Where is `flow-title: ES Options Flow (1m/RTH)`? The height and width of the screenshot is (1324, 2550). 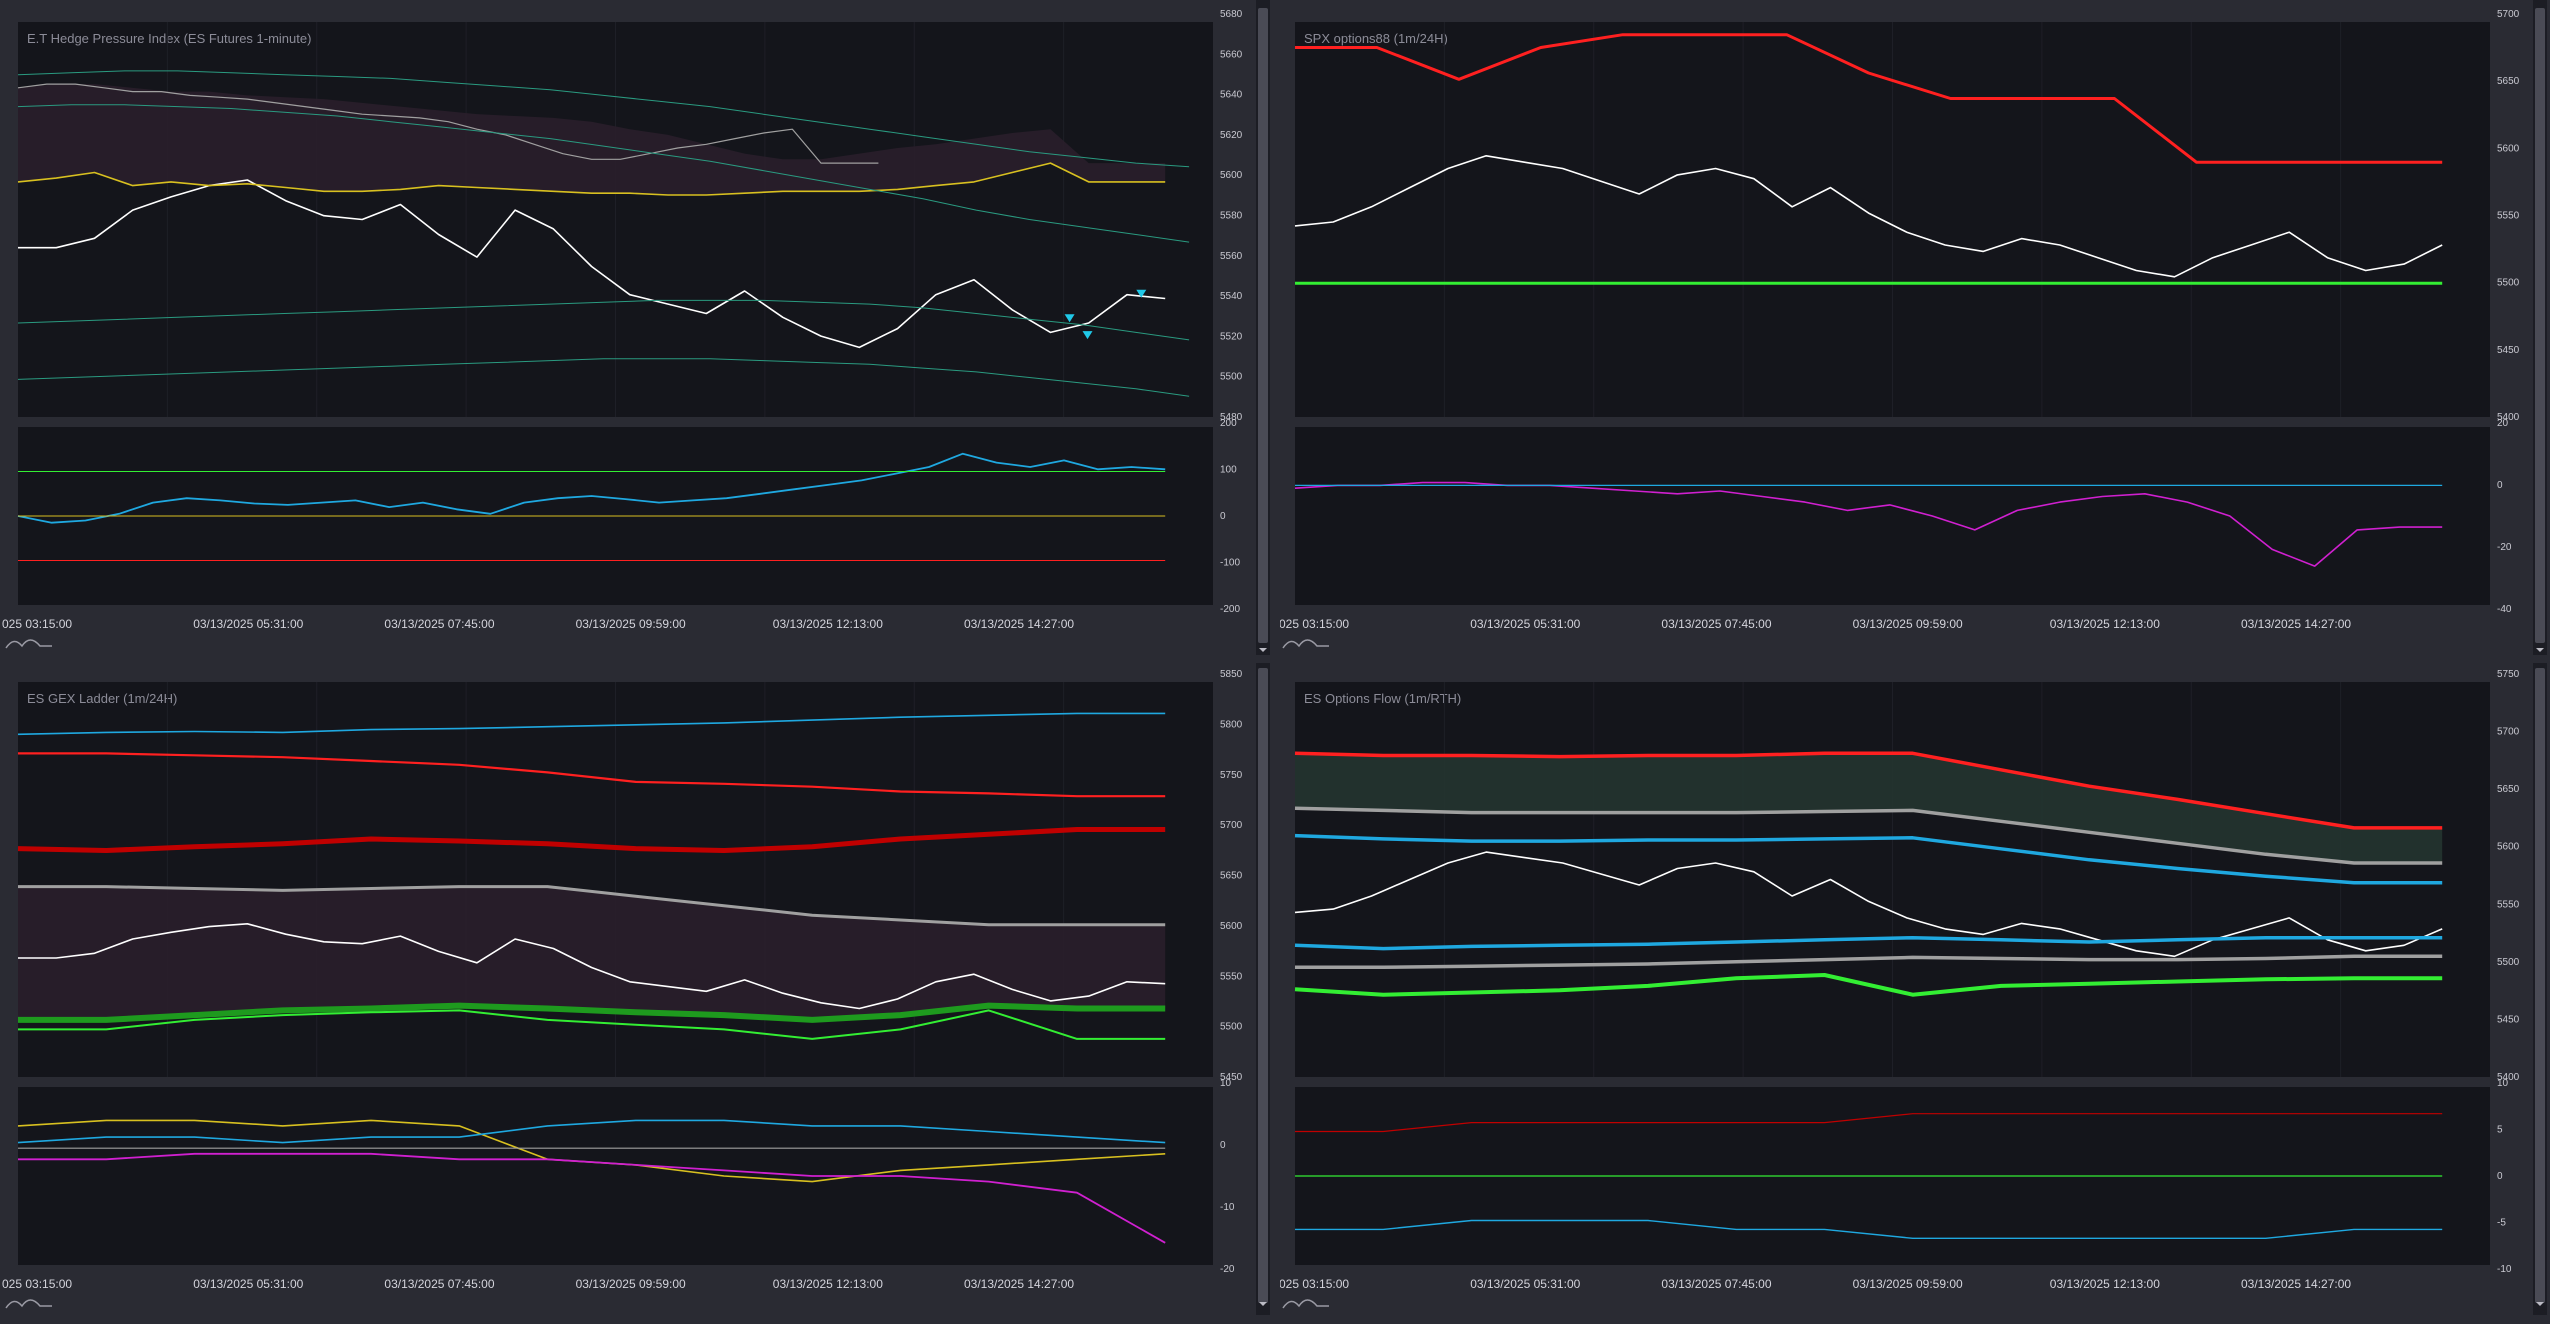 flow-title: ES Options Flow (1m/RTH) is located at coordinates (1382, 698).